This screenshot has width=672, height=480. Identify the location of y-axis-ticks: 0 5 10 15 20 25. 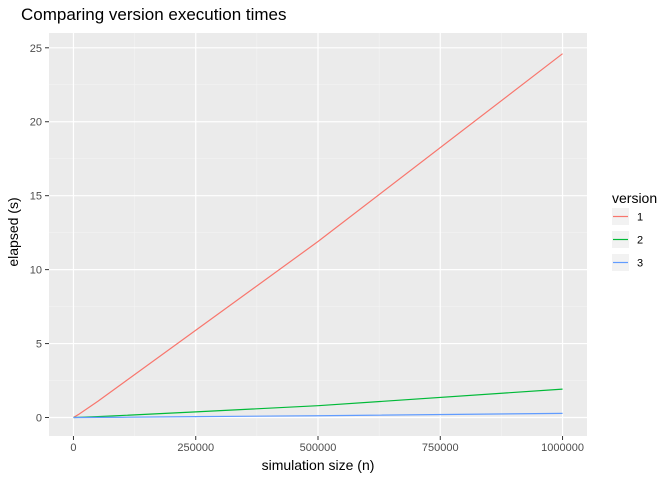
(39, 234).